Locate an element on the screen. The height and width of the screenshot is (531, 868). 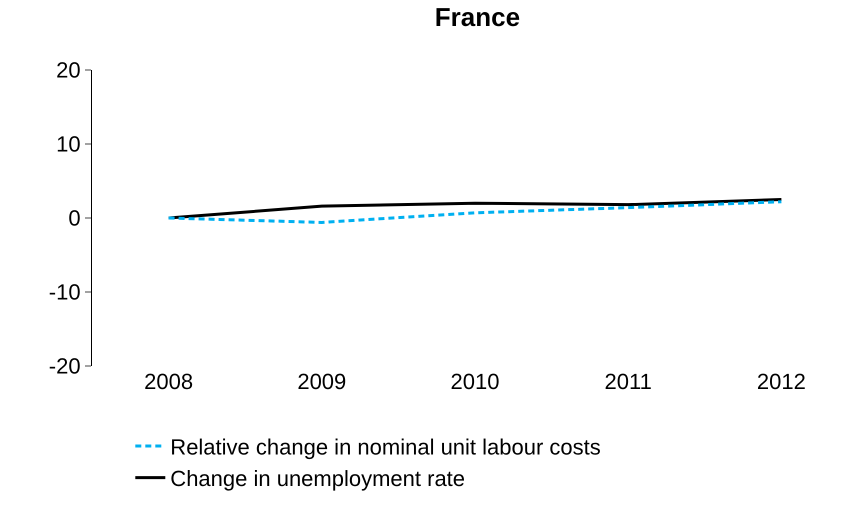
y-tick-label: 0 is located at coordinates (74, 218).